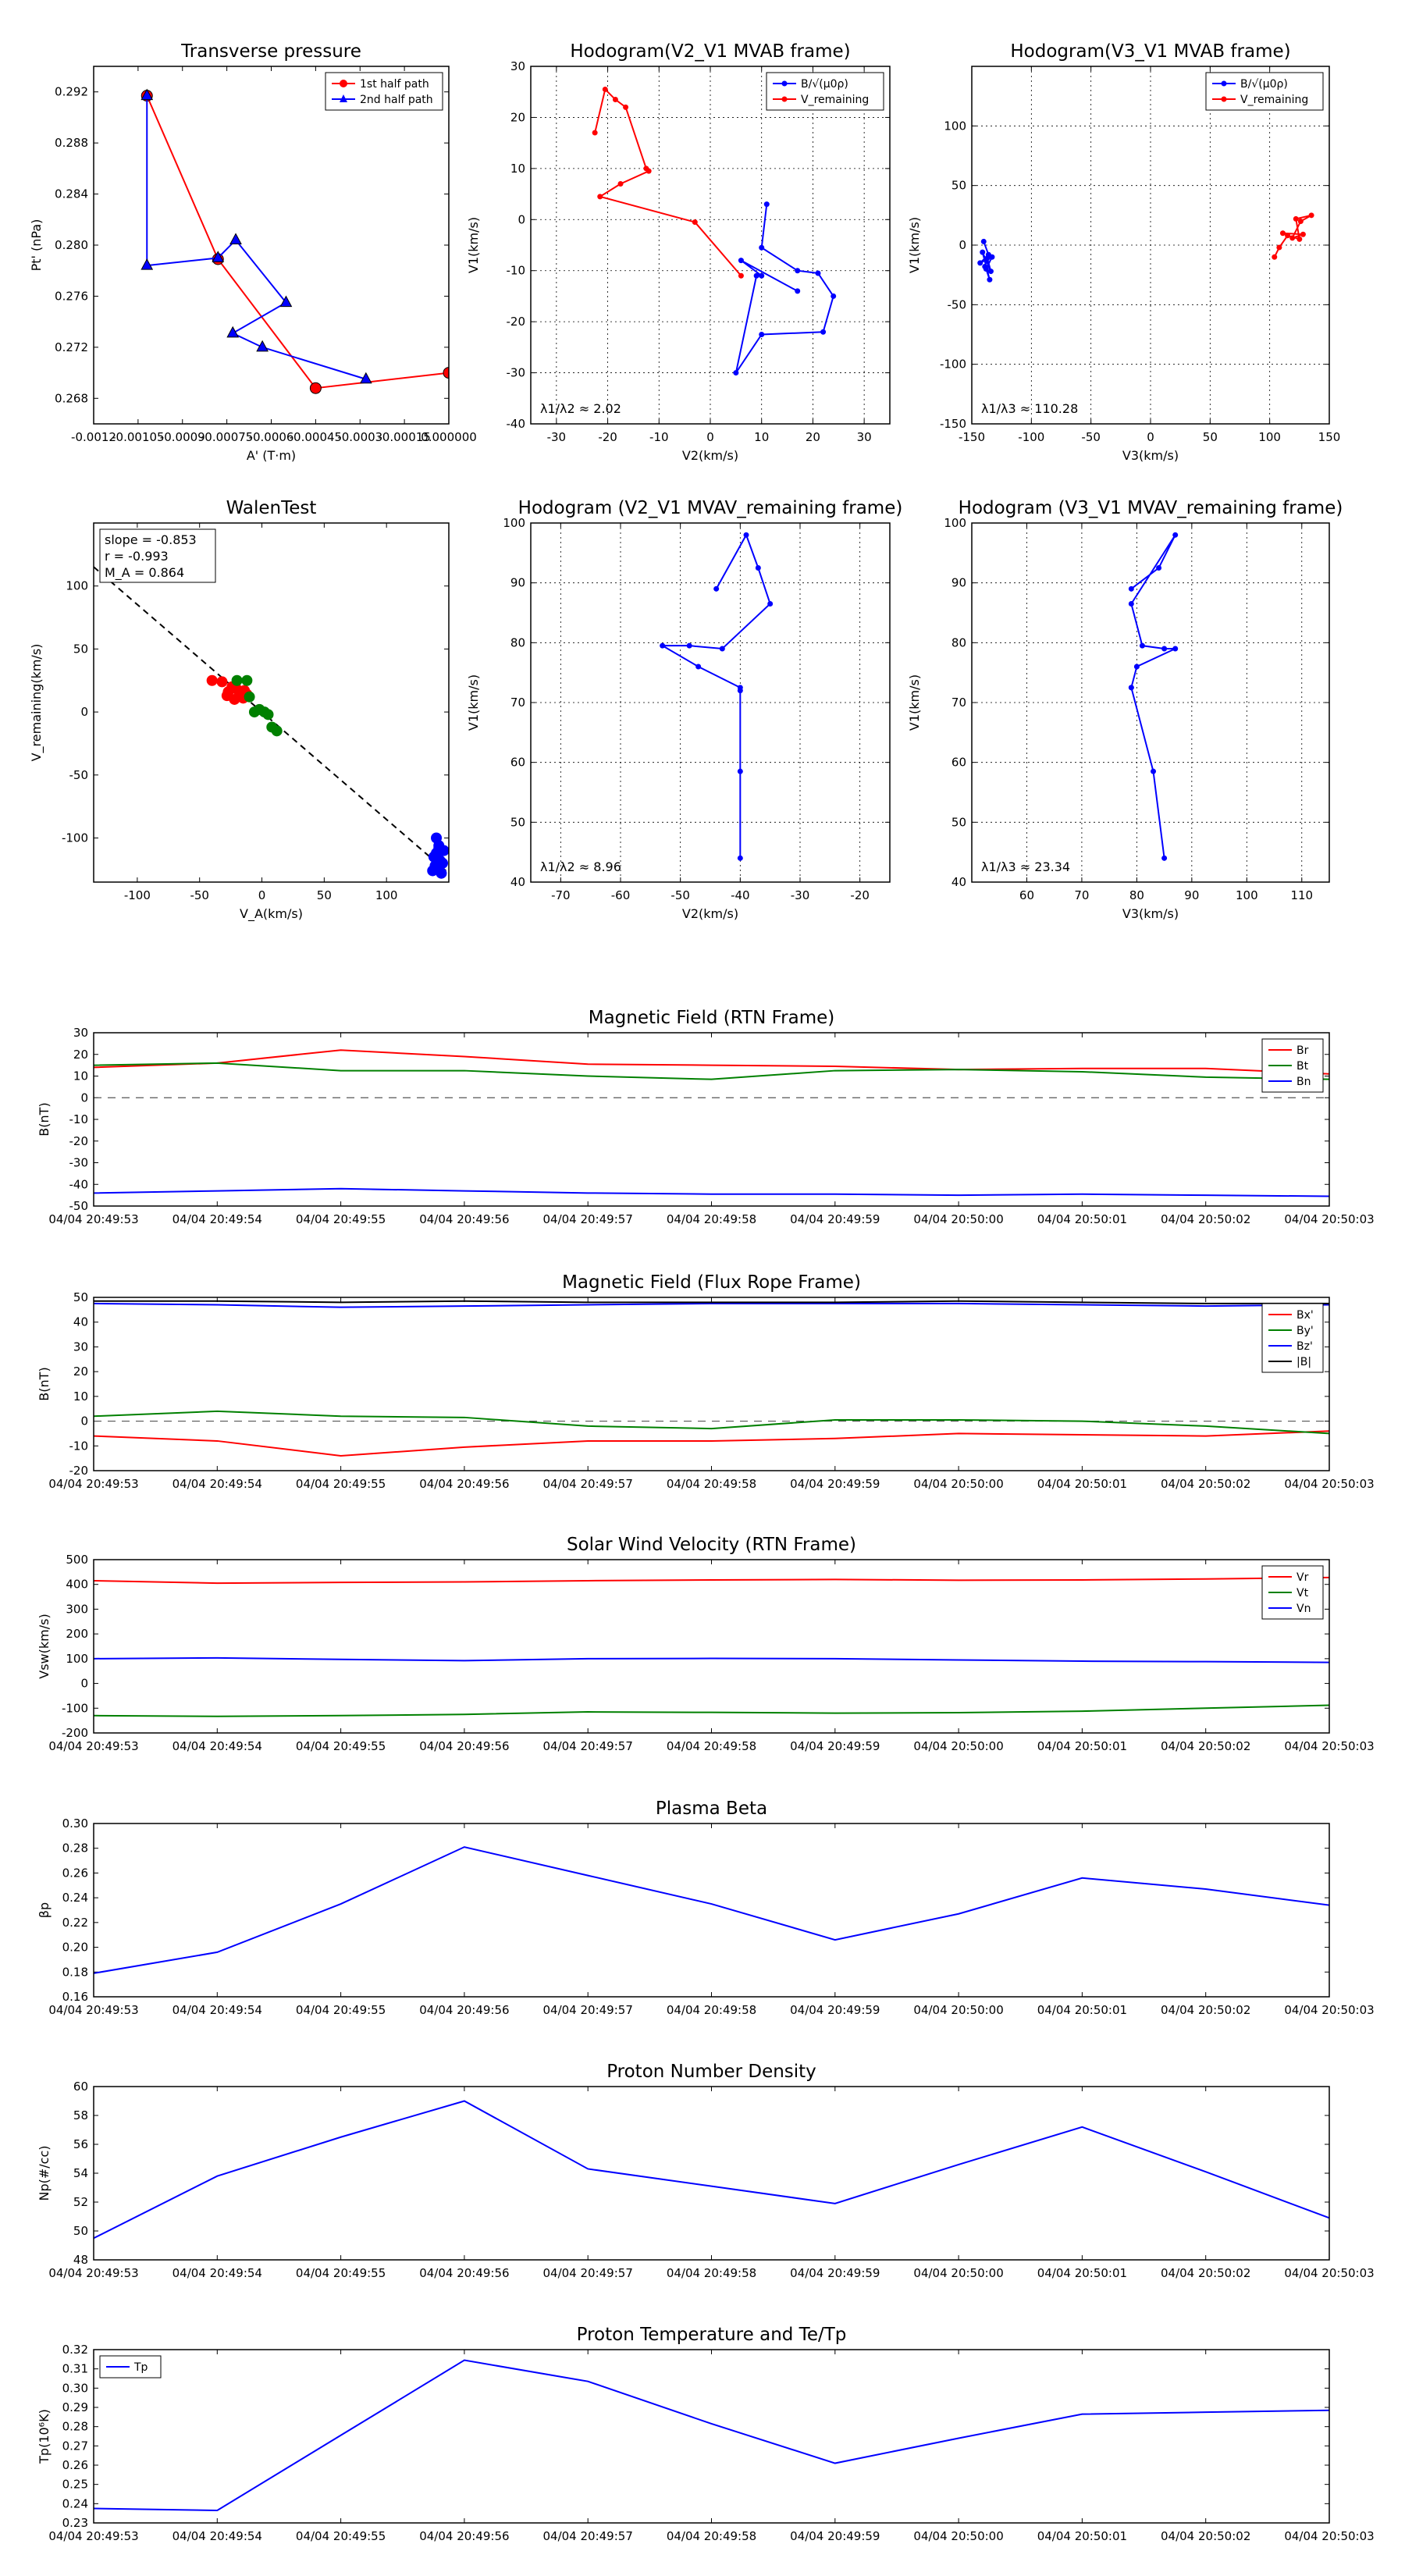  What do you see at coordinates (464, 2273) in the screenshot?
I see `x-tick-label: 04/04 20:49:56` at bounding box center [464, 2273].